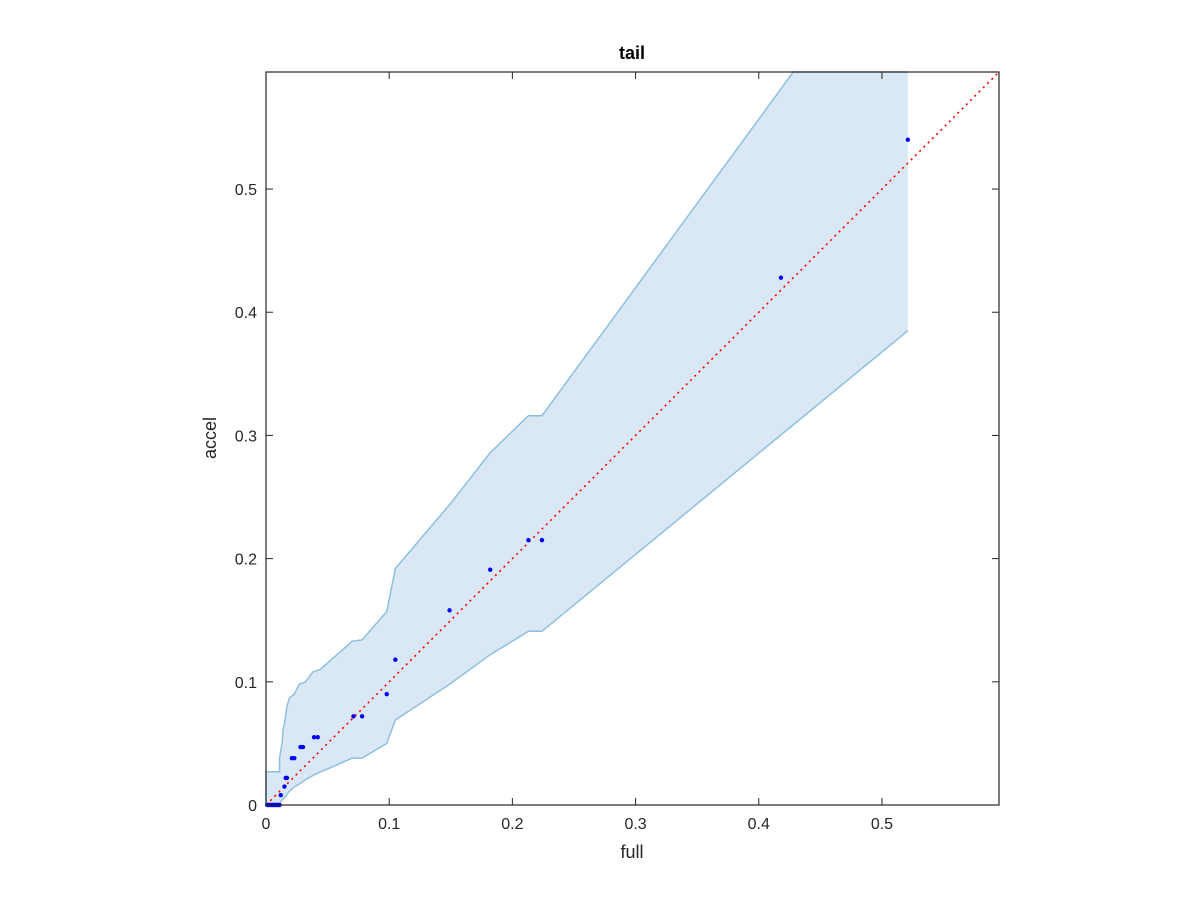 The image size is (1200, 905). What do you see at coordinates (246, 436) in the screenshot?
I see `y-tick-label: 0.3` at bounding box center [246, 436].